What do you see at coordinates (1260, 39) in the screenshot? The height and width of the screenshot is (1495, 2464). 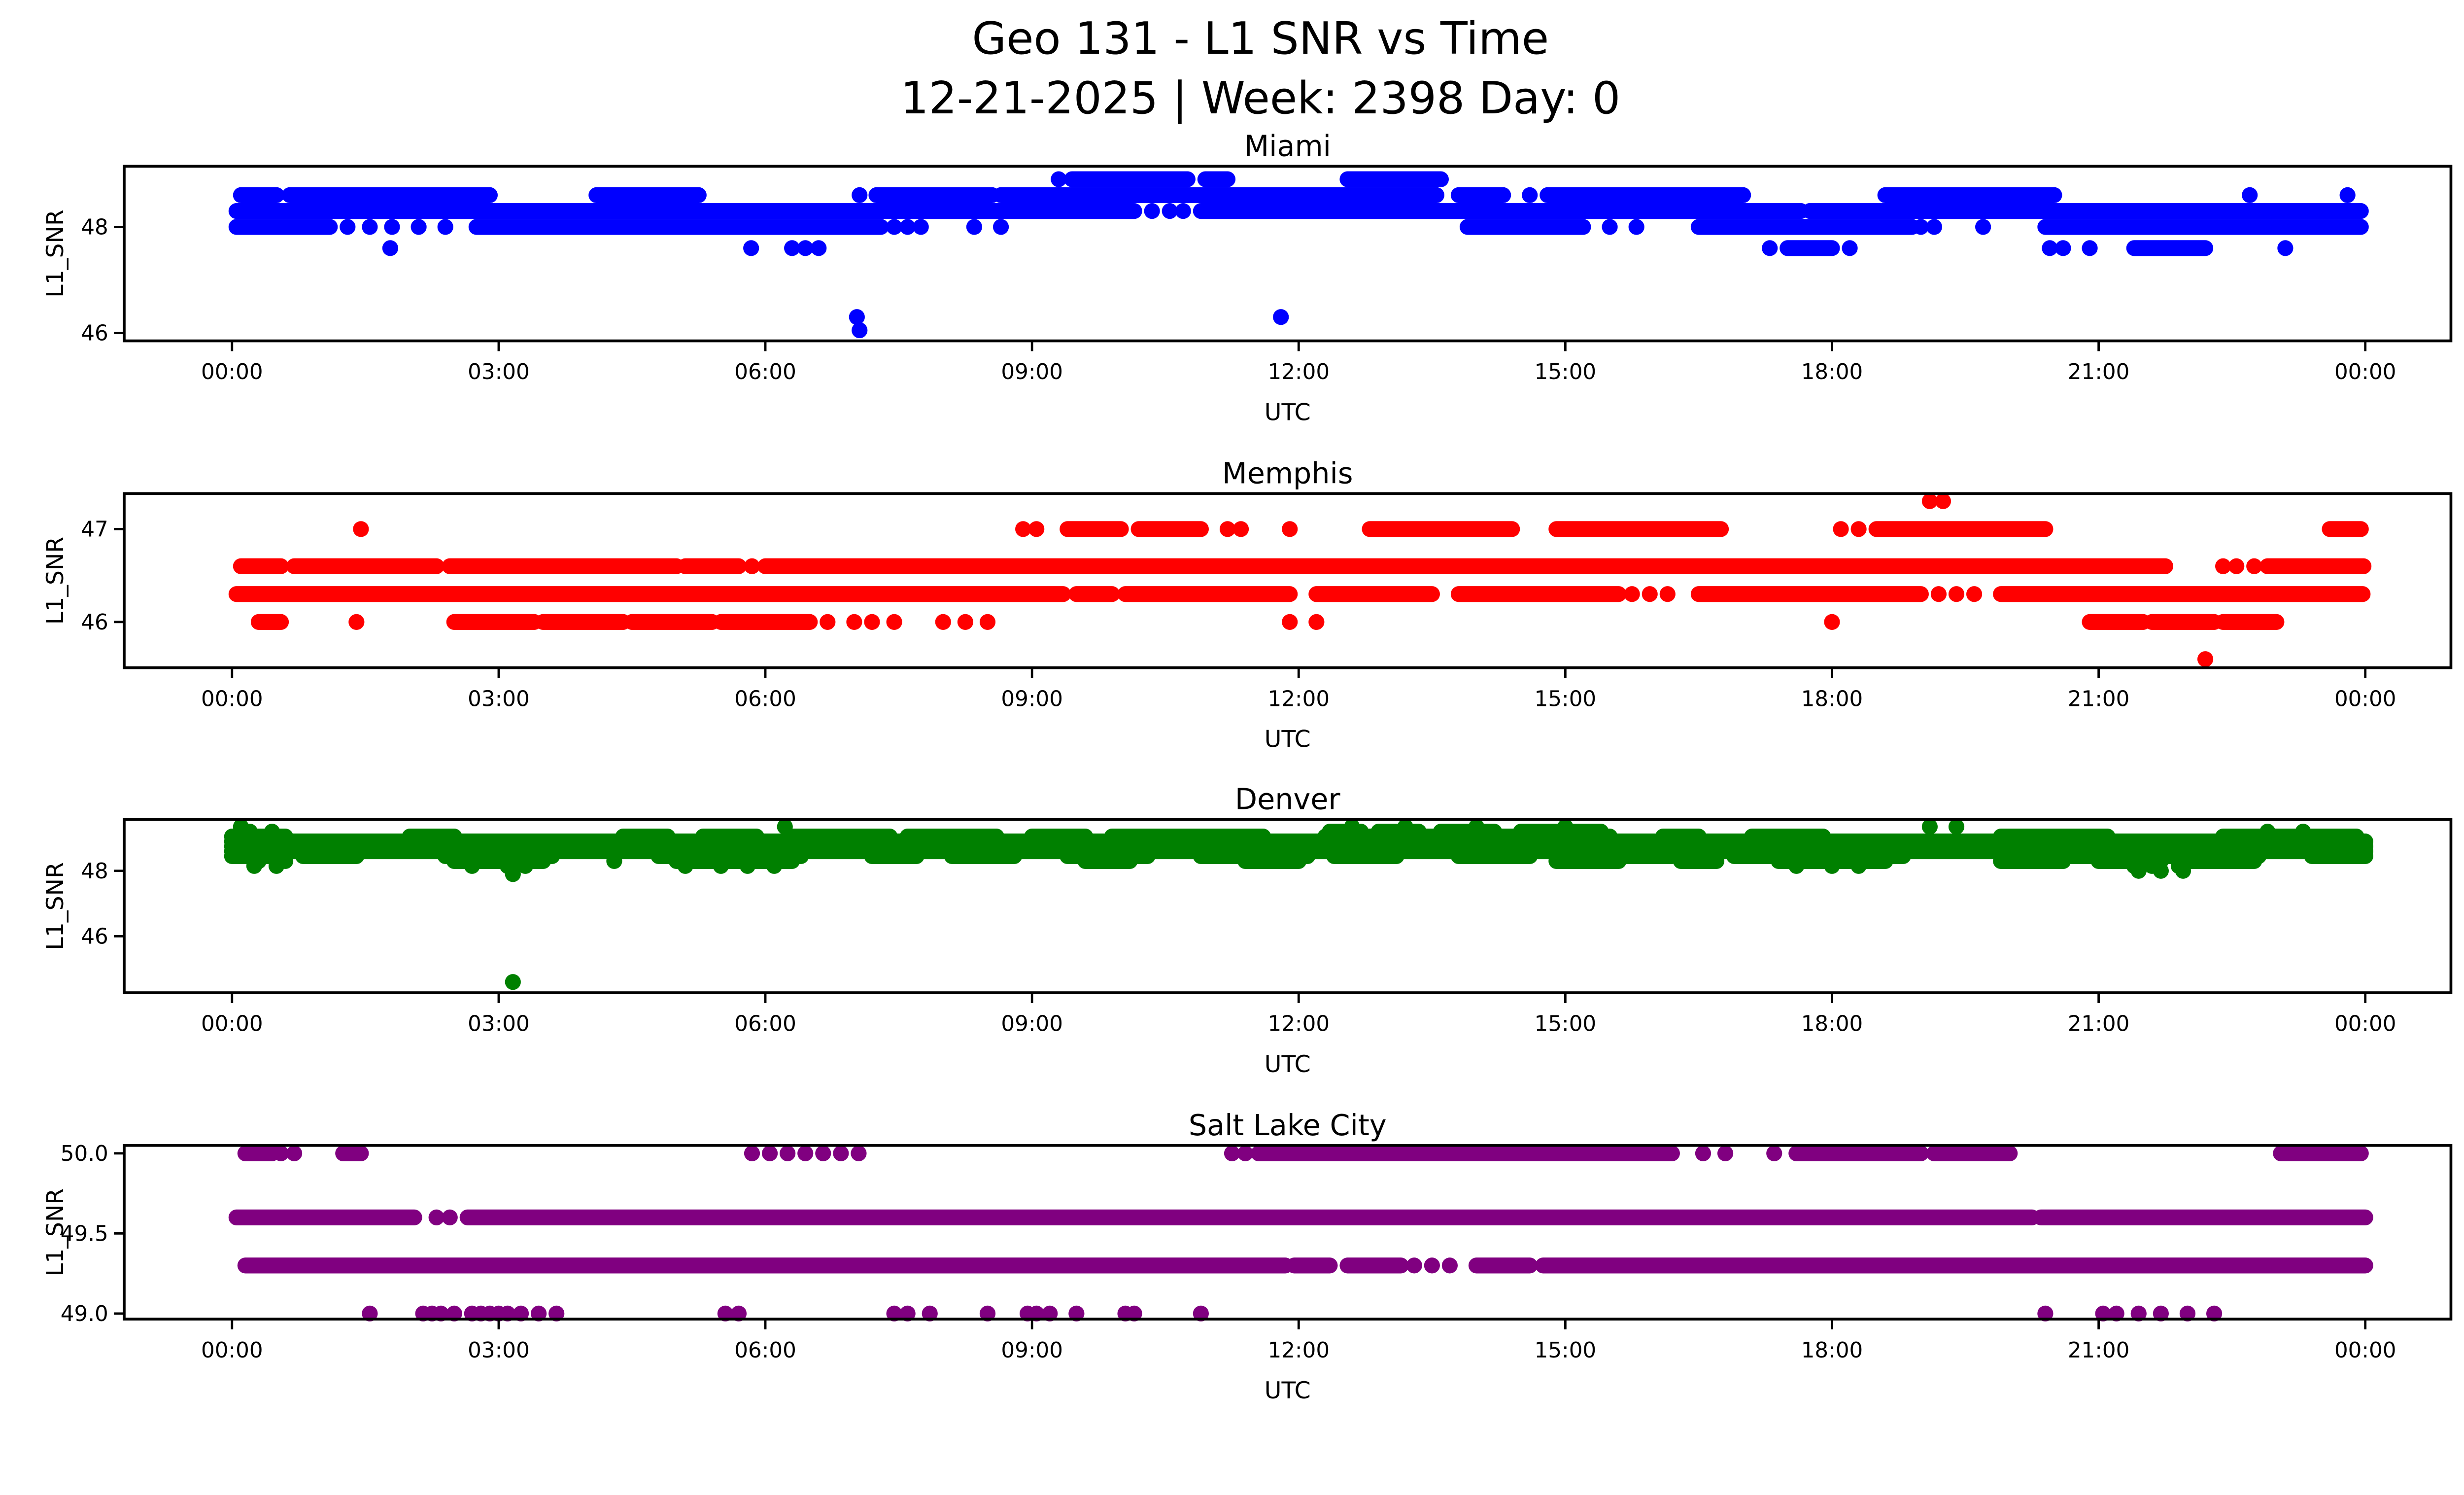 I see `figure-title: Geo 131 - L1 SNR vs Time` at bounding box center [1260, 39].